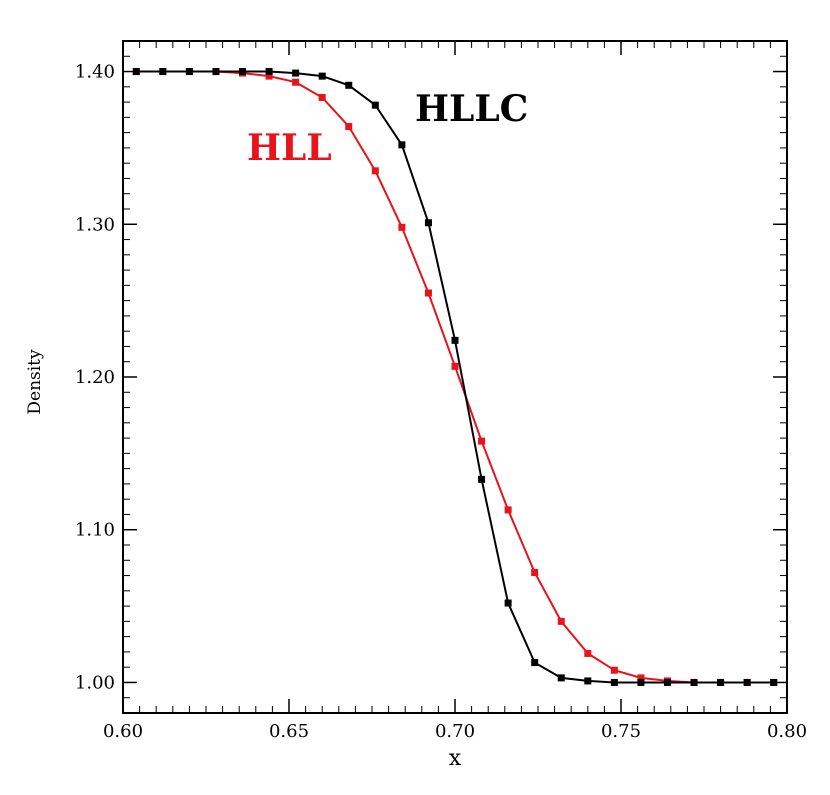  What do you see at coordinates (123, 731) in the screenshot?
I see `x-tick-label: 0.60` at bounding box center [123, 731].